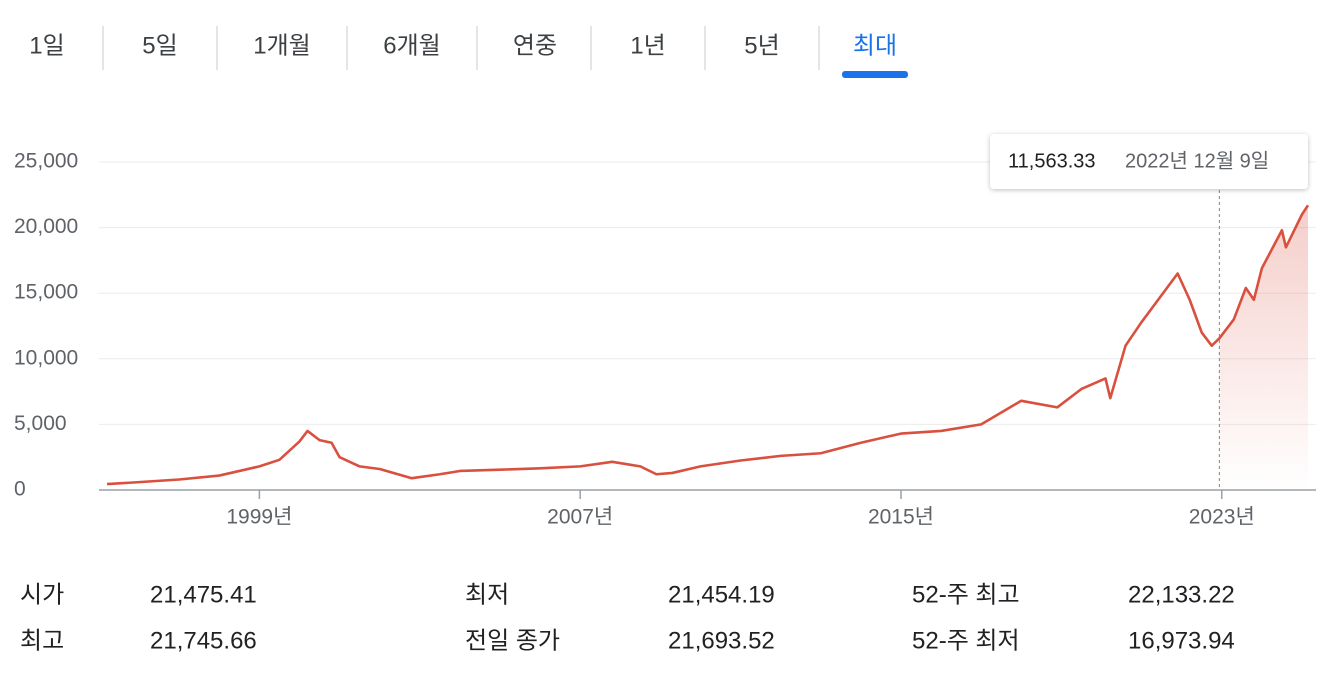 The width and height of the screenshot is (1334, 685). What do you see at coordinates (487, 594) in the screenshot?
I see `stat-label: 최저` at bounding box center [487, 594].